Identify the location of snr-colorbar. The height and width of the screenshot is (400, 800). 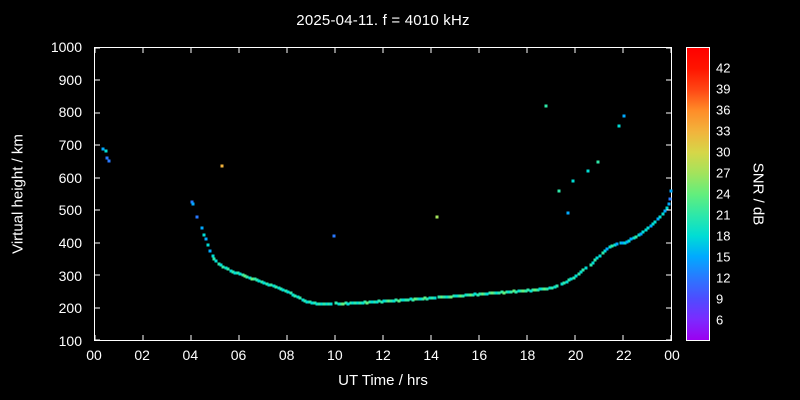
(698, 194).